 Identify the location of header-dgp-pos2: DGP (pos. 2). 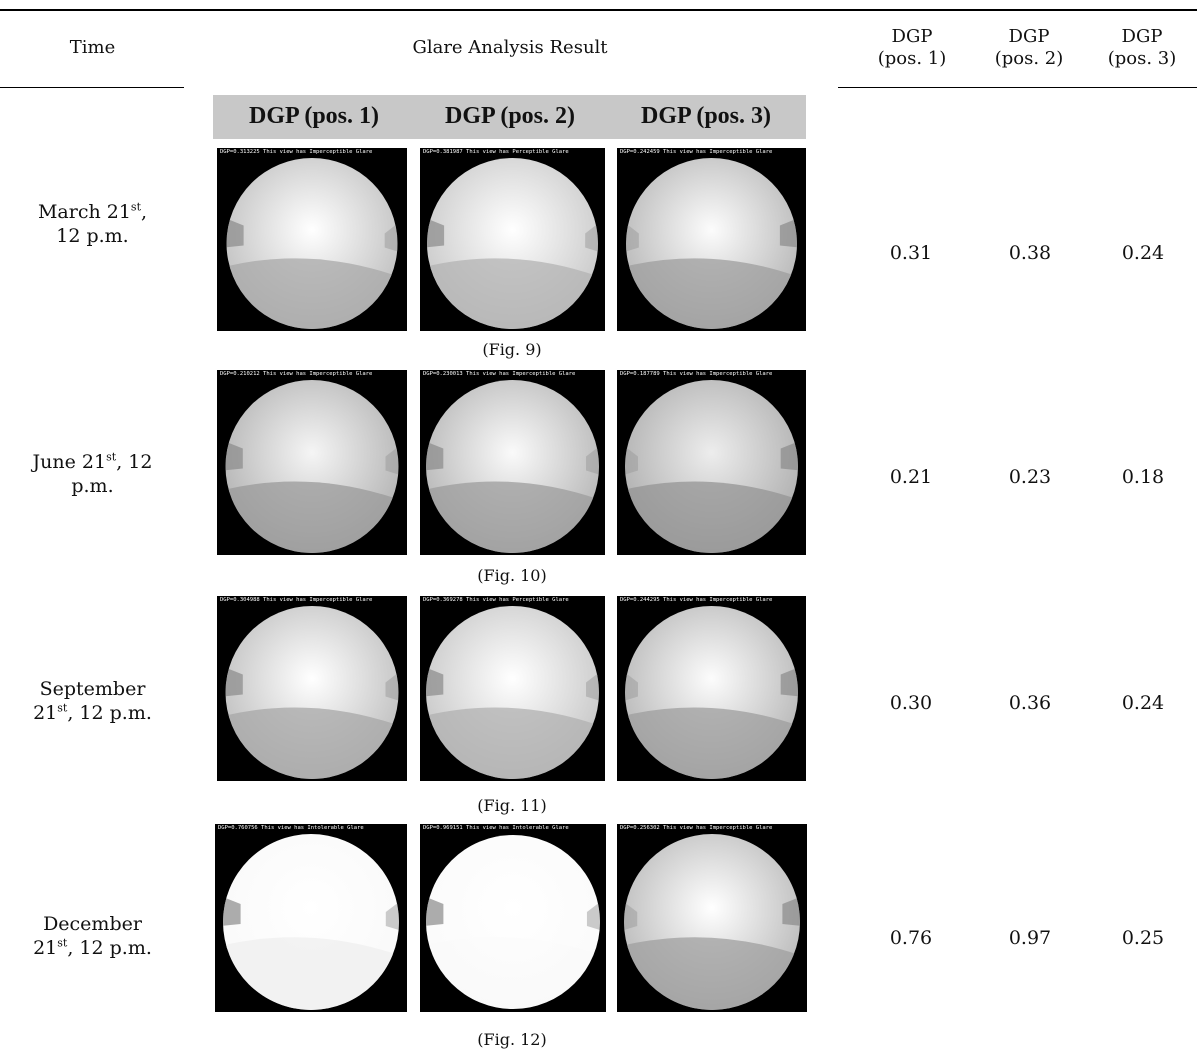
(1029, 48).